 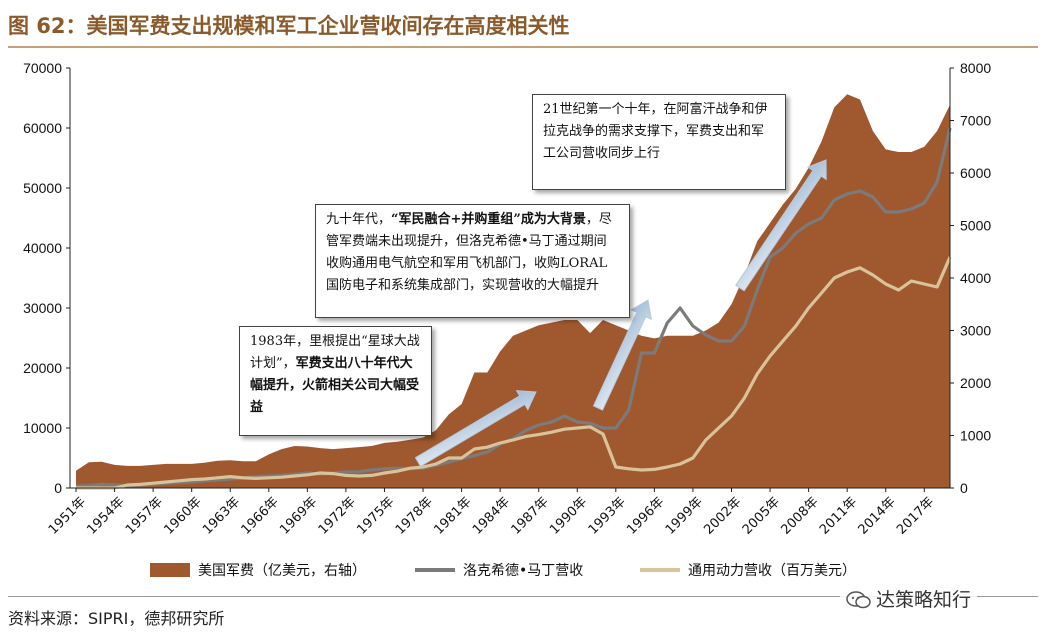 What do you see at coordinates (722, 515) in the screenshot?
I see `x-tick-label: 2002年` at bounding box center [722, 515].